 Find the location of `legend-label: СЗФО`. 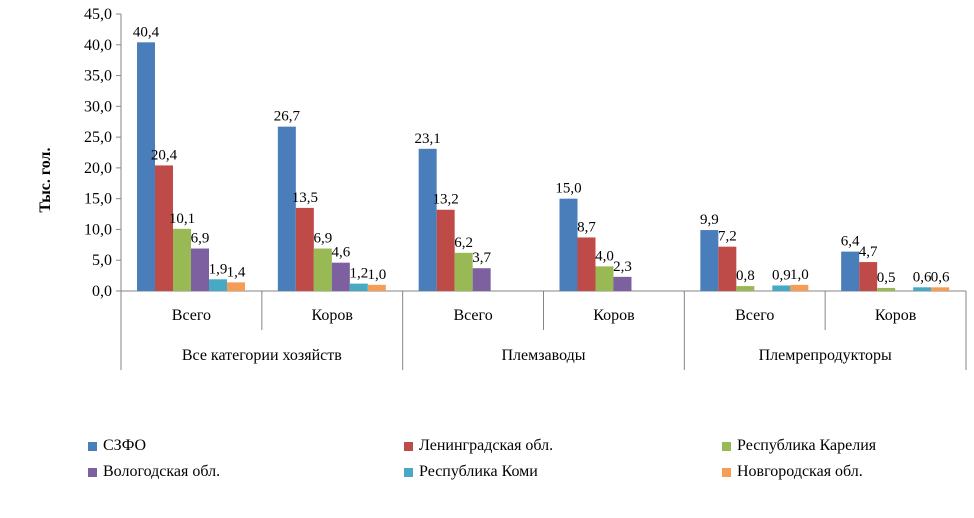

legend-label: СЗФО is located at coordinates (125, 445).